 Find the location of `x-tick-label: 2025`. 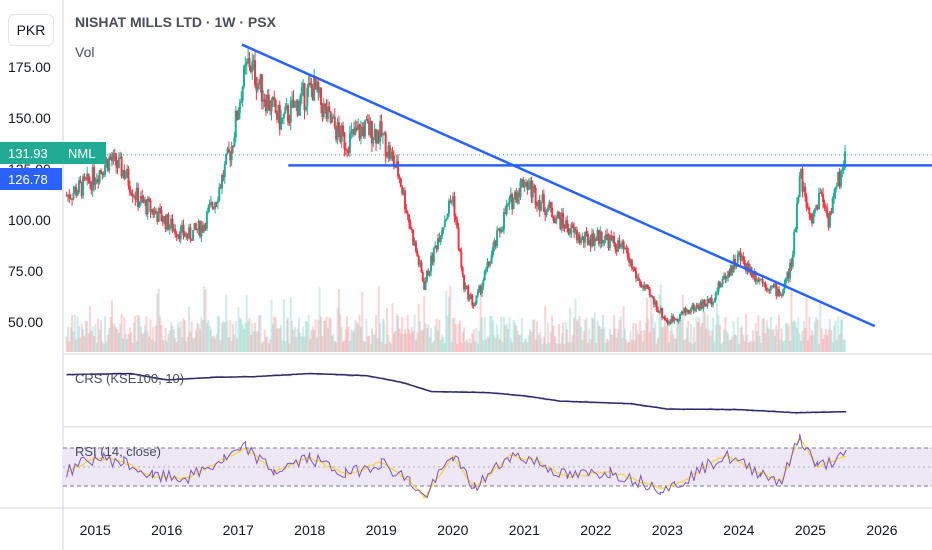

x-tick-label: 2025 is located at coordinates (810, 530).